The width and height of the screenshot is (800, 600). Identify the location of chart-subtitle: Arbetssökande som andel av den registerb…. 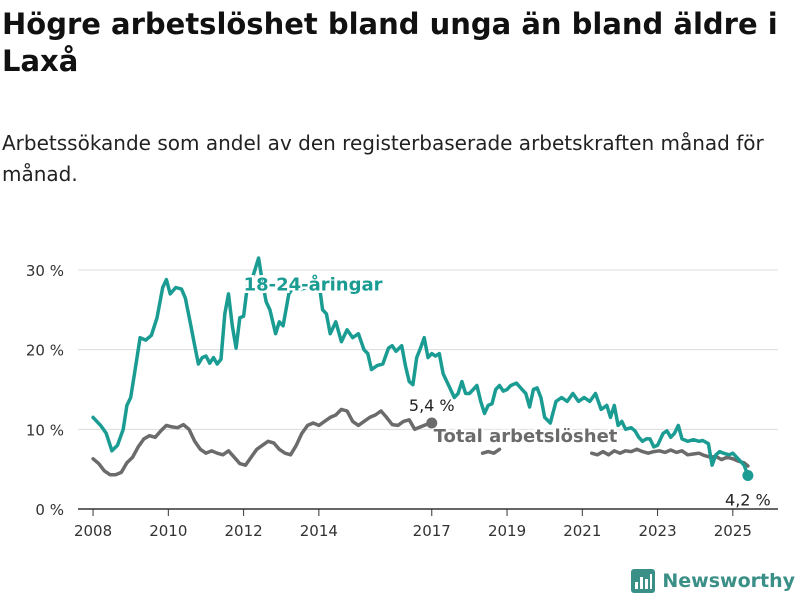
(383, 158).